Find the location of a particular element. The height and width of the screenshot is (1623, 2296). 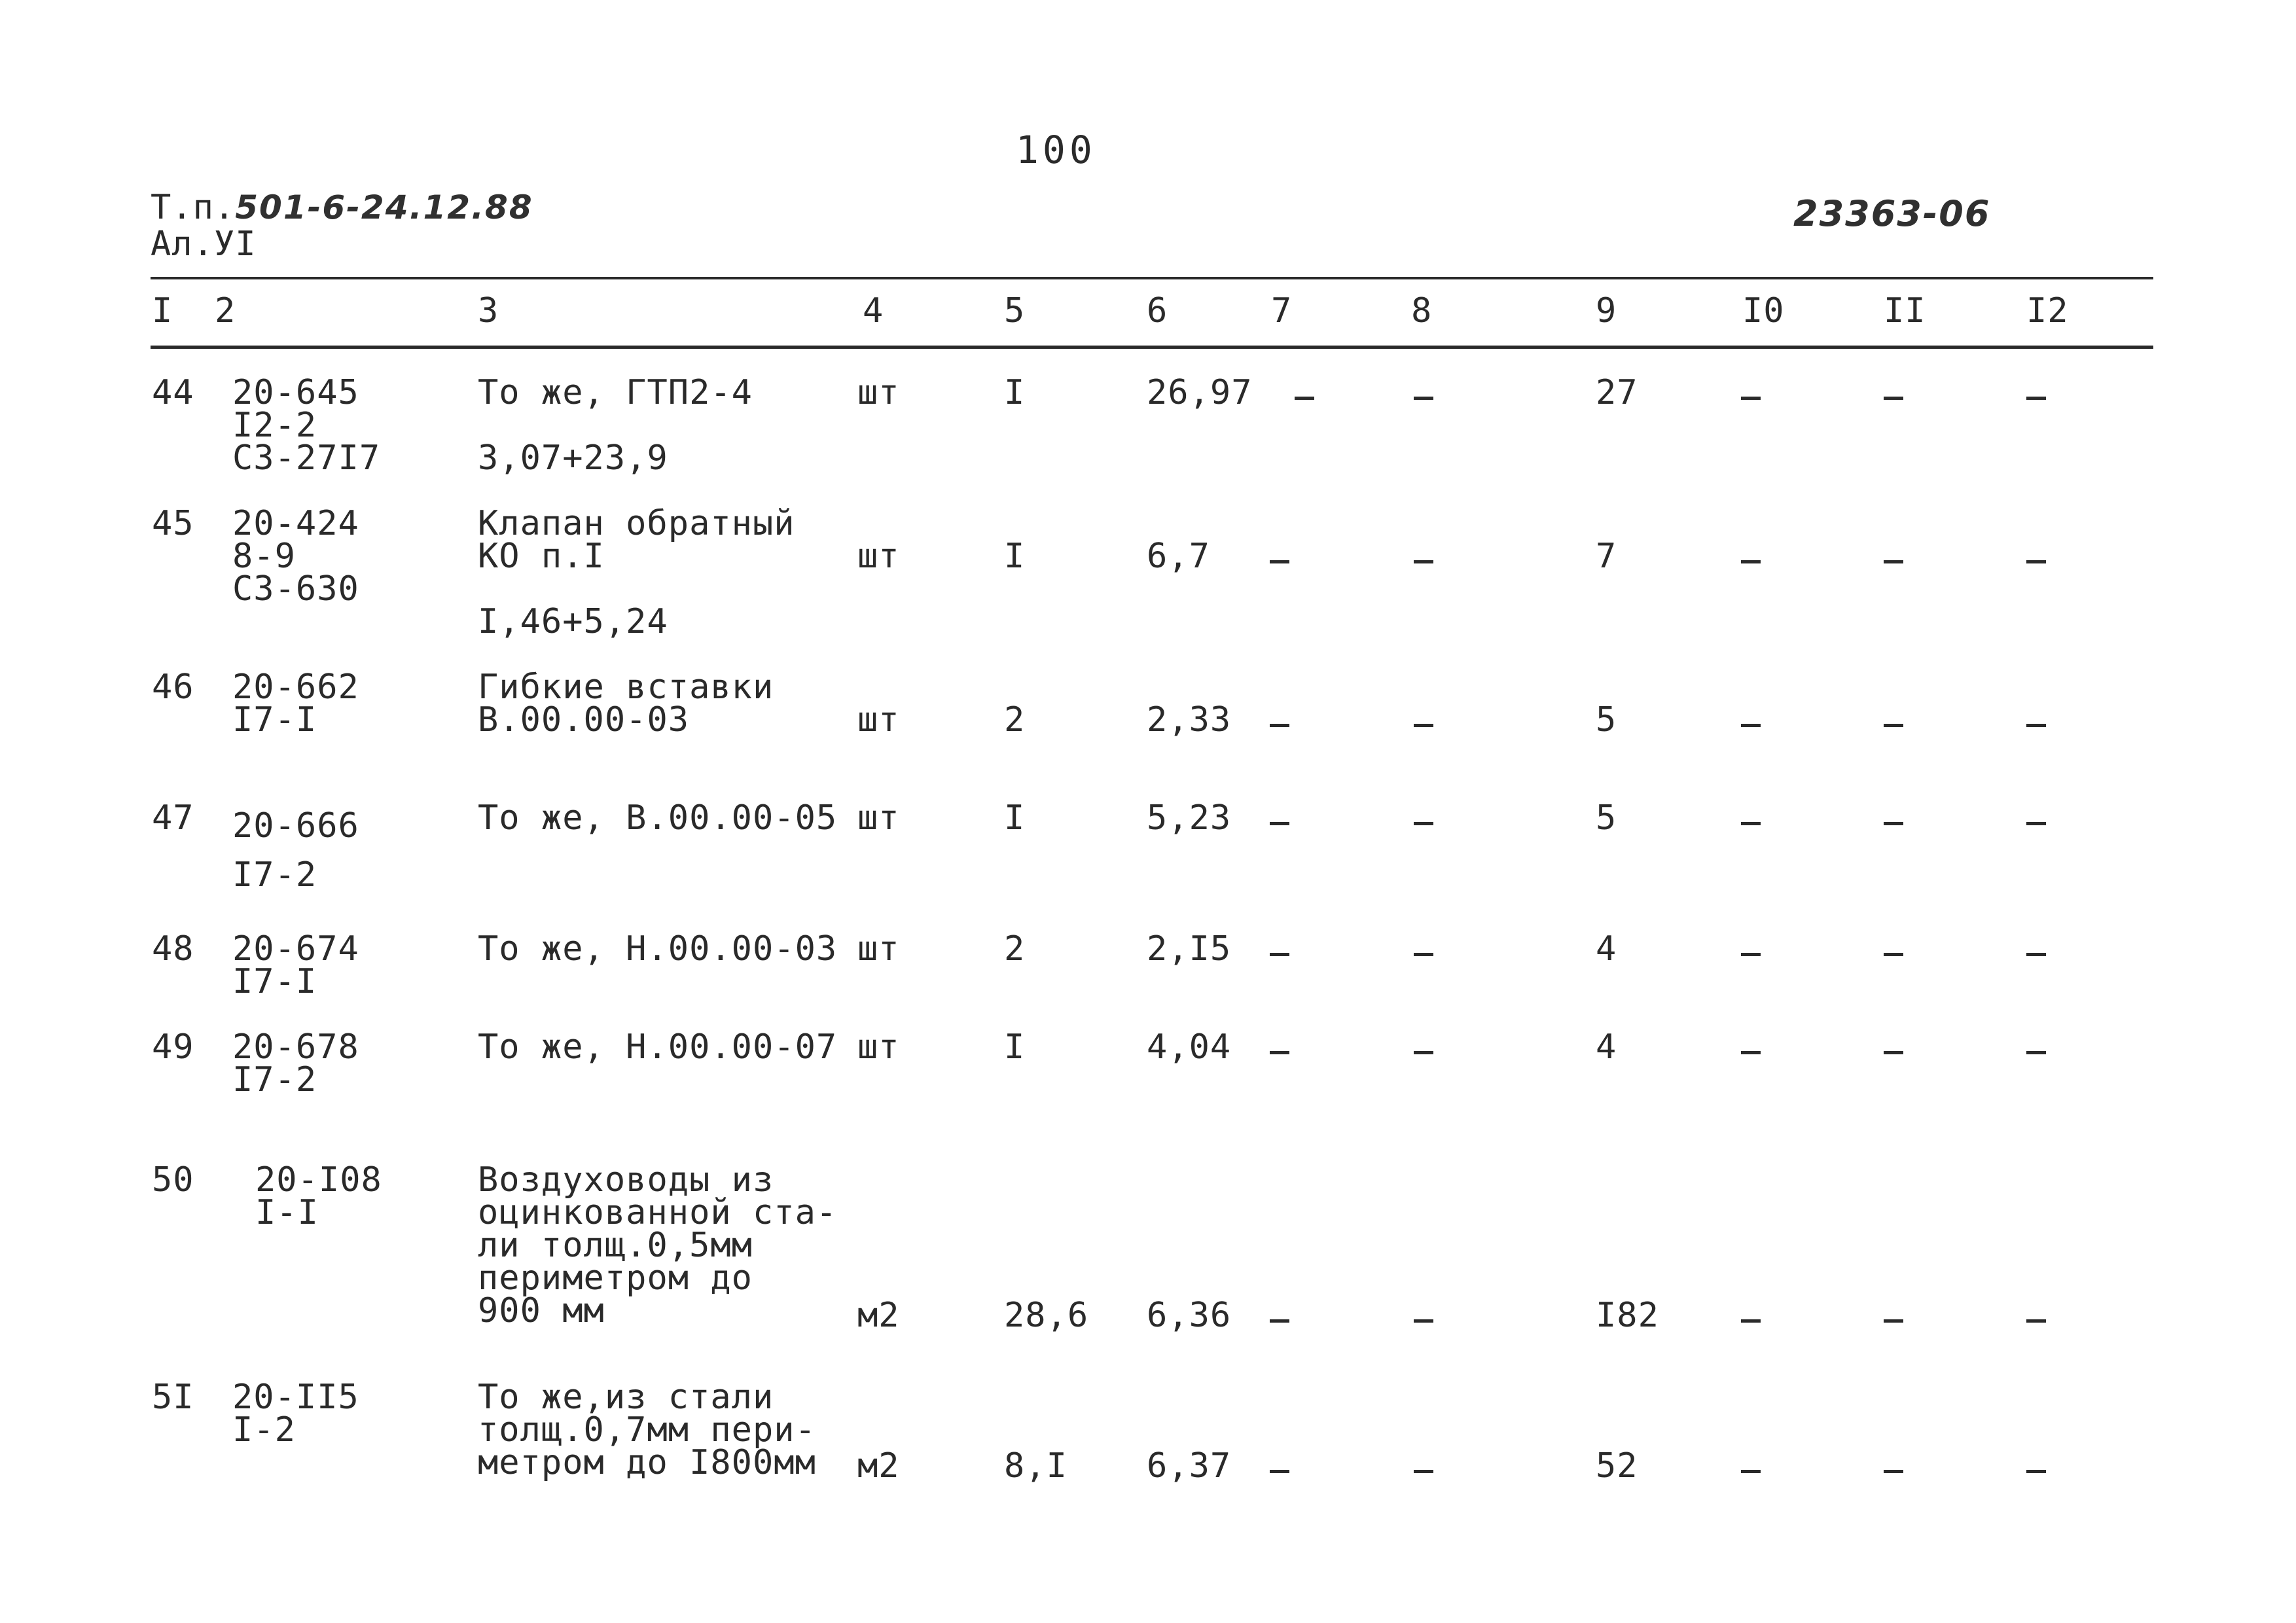

unit-price: 26,97 is located at coordinates (1200, 392).